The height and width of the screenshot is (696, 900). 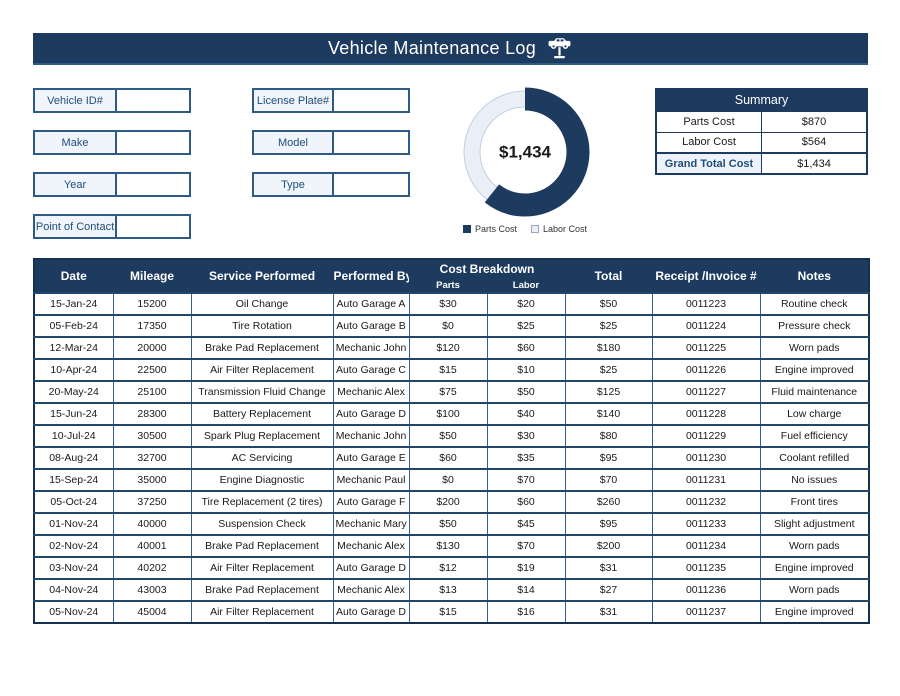 What do you see at coordinates (706, 546) in the screenshot?
I see `cell-receipt: 0011234` at bounding box center [706, 546].